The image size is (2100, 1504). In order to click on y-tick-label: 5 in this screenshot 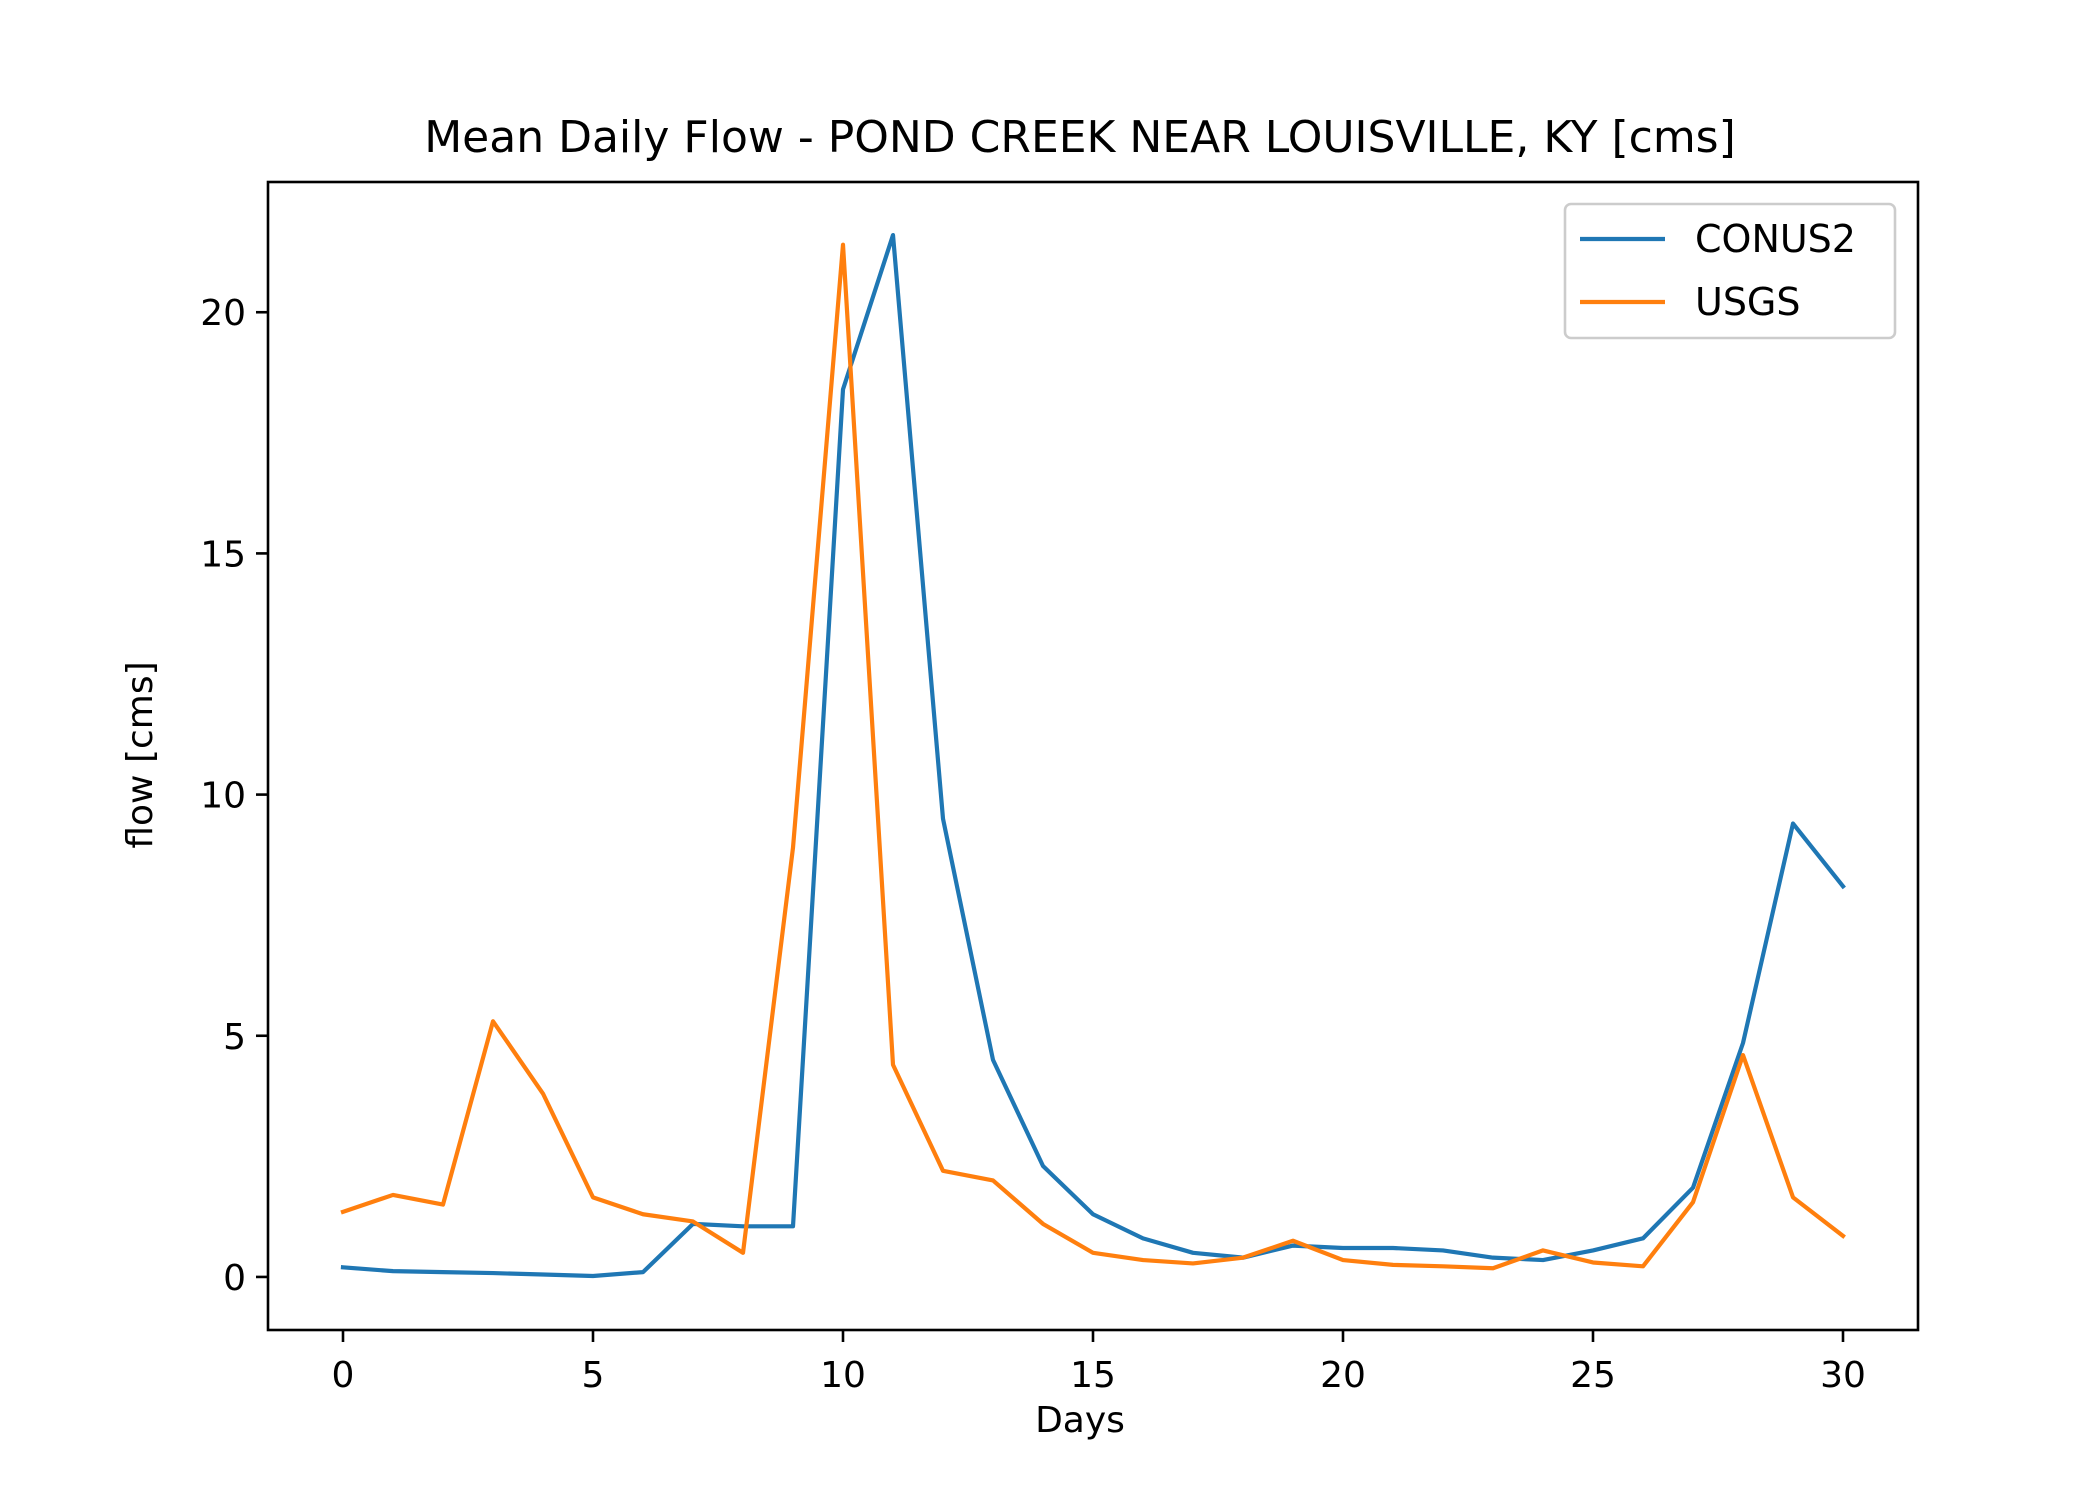, I will do `click(234, 1037)`.